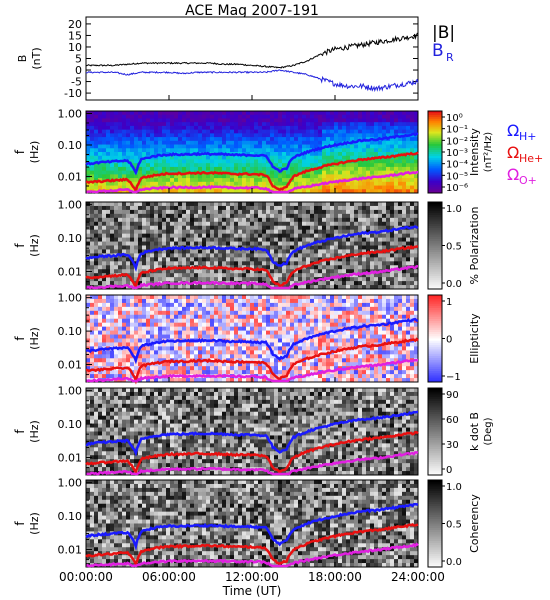 The image size is (550, 600). Describe the element at coordinates (252, 154) in the screenshot. I see `gyro-line-h-plus` at that location.